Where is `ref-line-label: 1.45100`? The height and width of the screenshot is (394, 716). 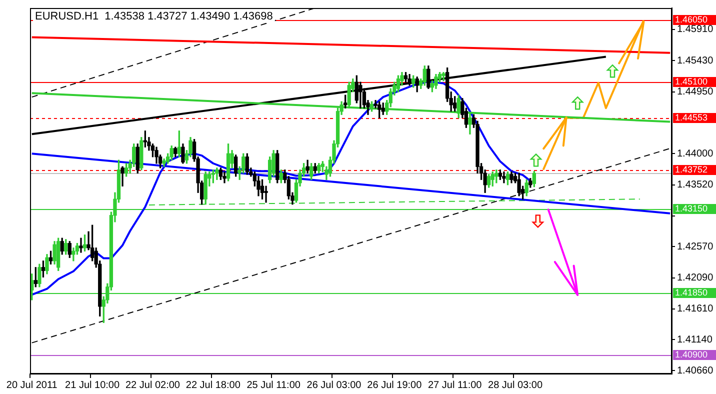 ref-line-label: 1.45100 is located at coordinates (691, 81).